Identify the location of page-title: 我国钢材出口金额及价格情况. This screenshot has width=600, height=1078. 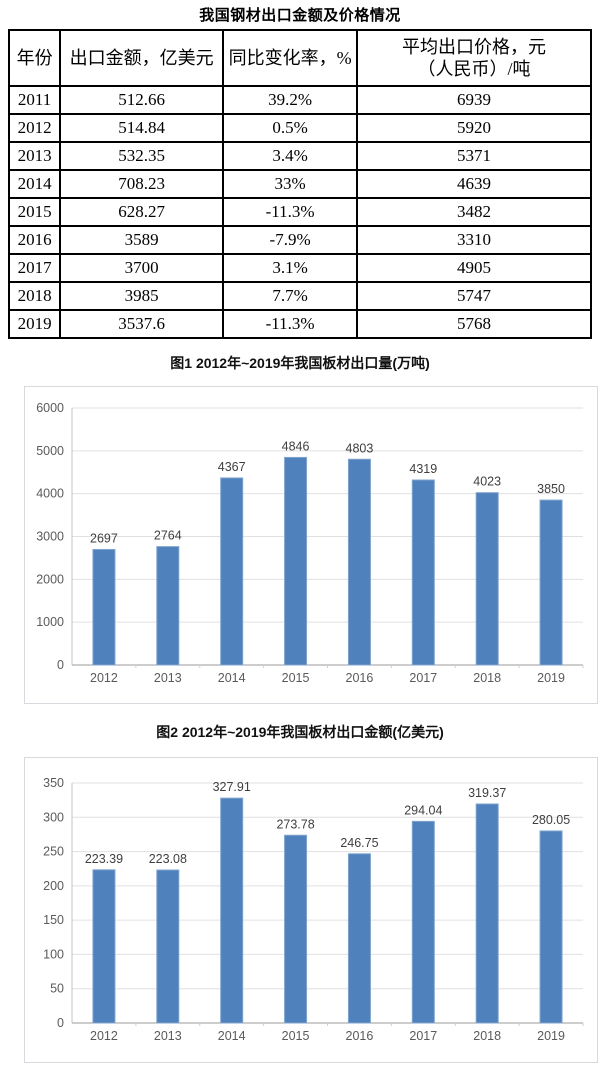
(300, 15).